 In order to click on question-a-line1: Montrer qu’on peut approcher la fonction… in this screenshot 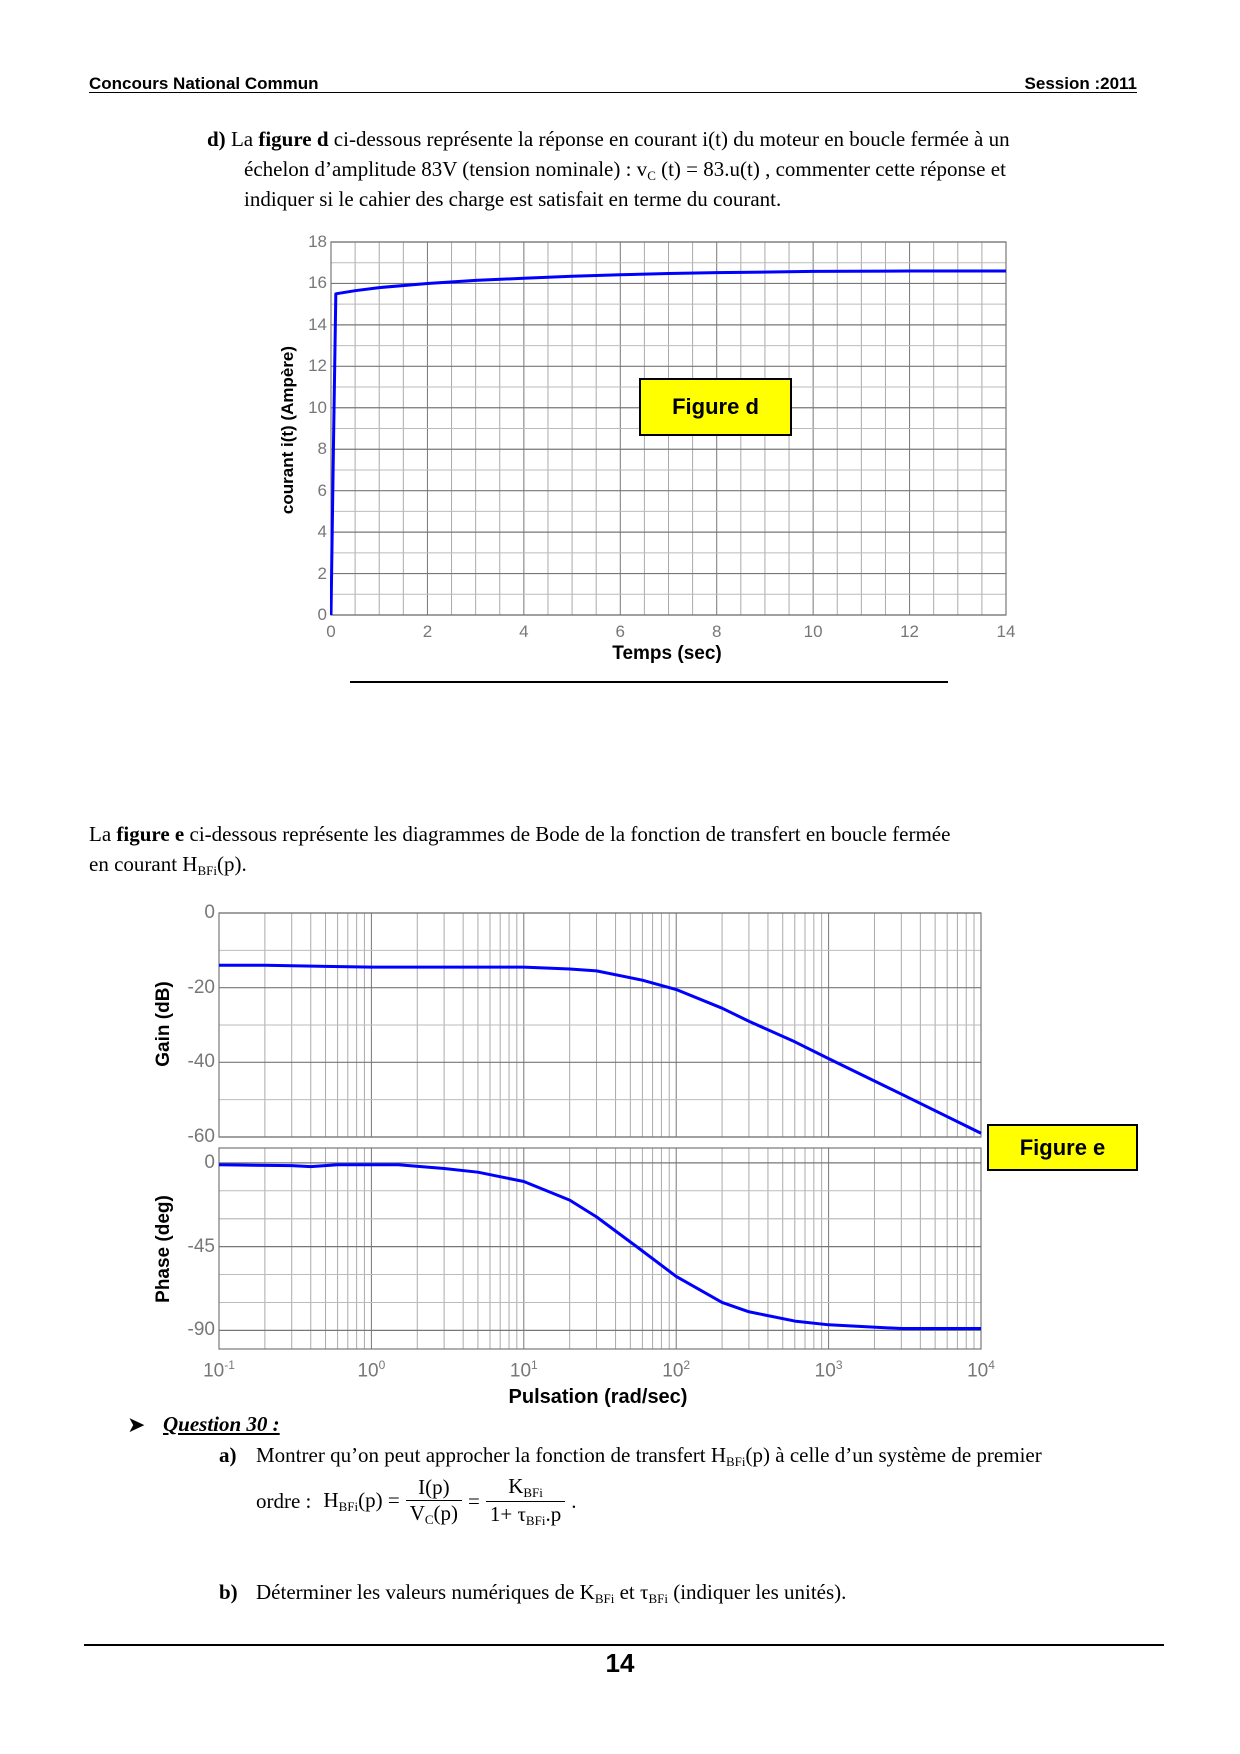, I will do `click(649, 1456)`.